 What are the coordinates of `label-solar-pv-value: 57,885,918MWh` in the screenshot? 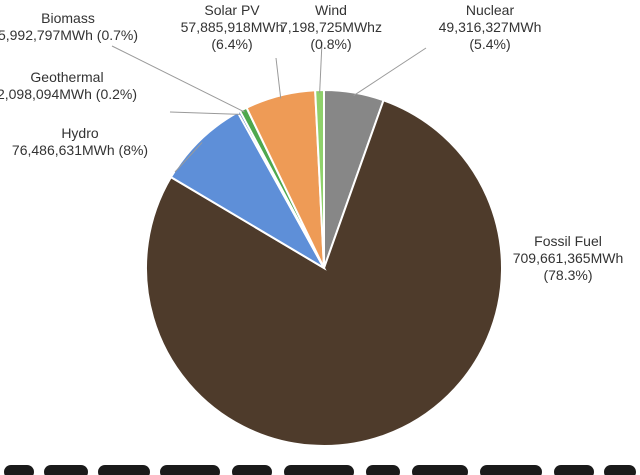 It's located at (232, 27).